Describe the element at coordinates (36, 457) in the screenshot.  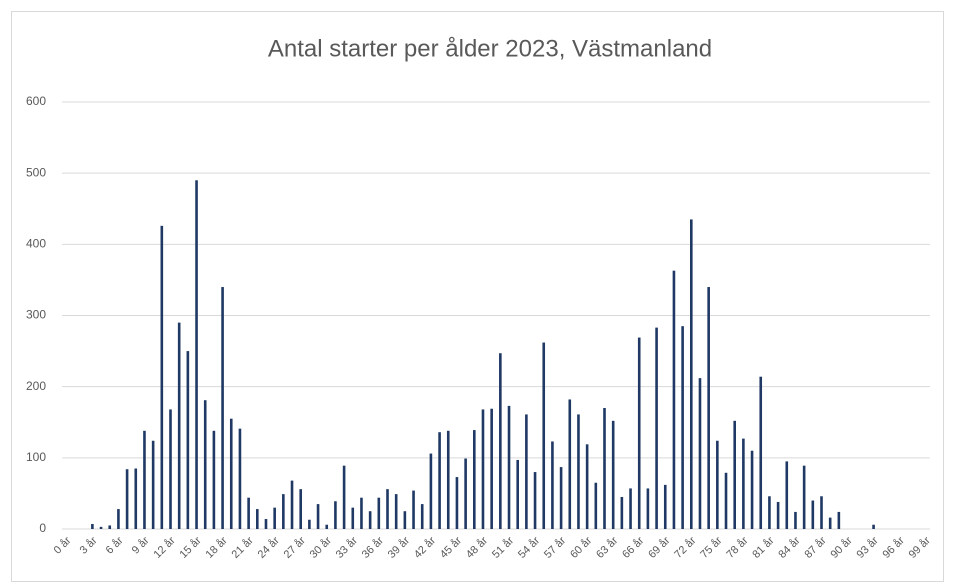
I see `y-tick-label: 100` at that location.